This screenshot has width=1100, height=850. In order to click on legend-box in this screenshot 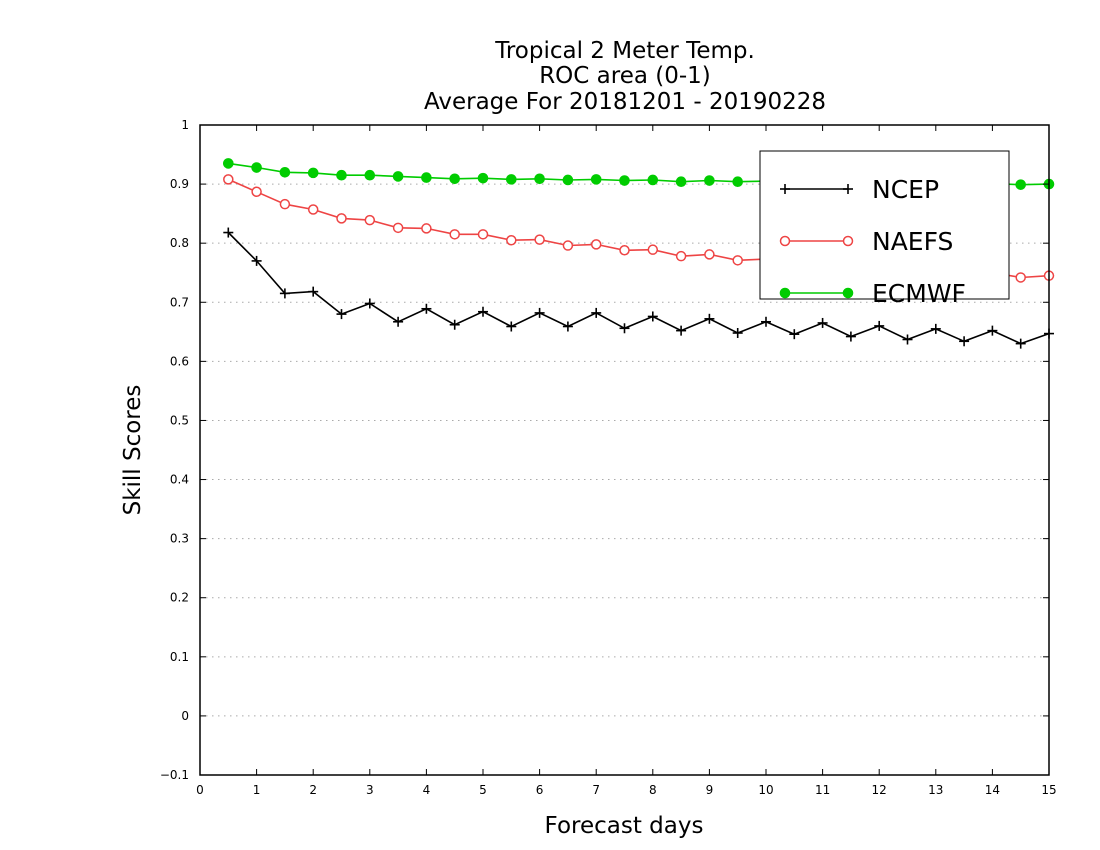, I will do `click(884, 225)`.